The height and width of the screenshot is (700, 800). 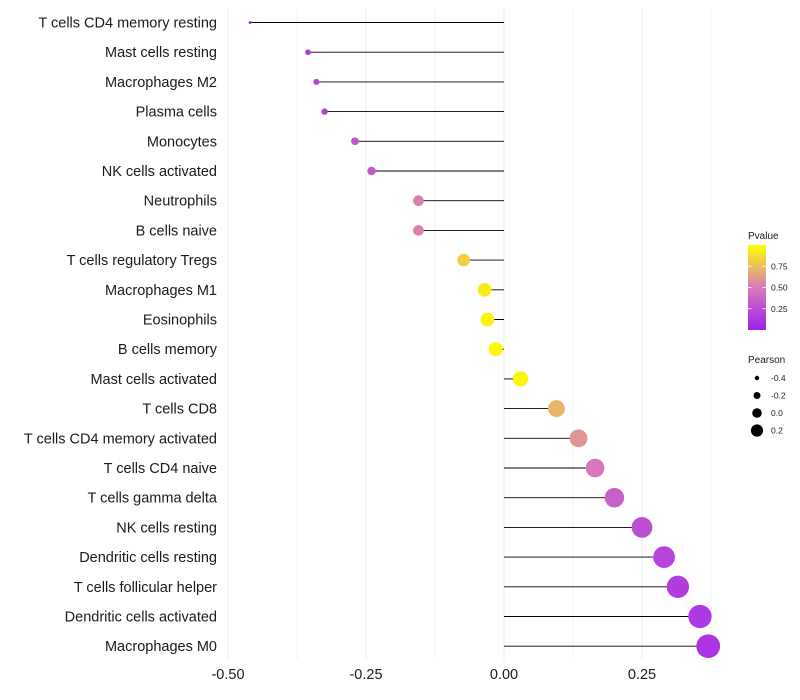 I want to click on category-label: Mast cells resting, so click(x=161, y=53).